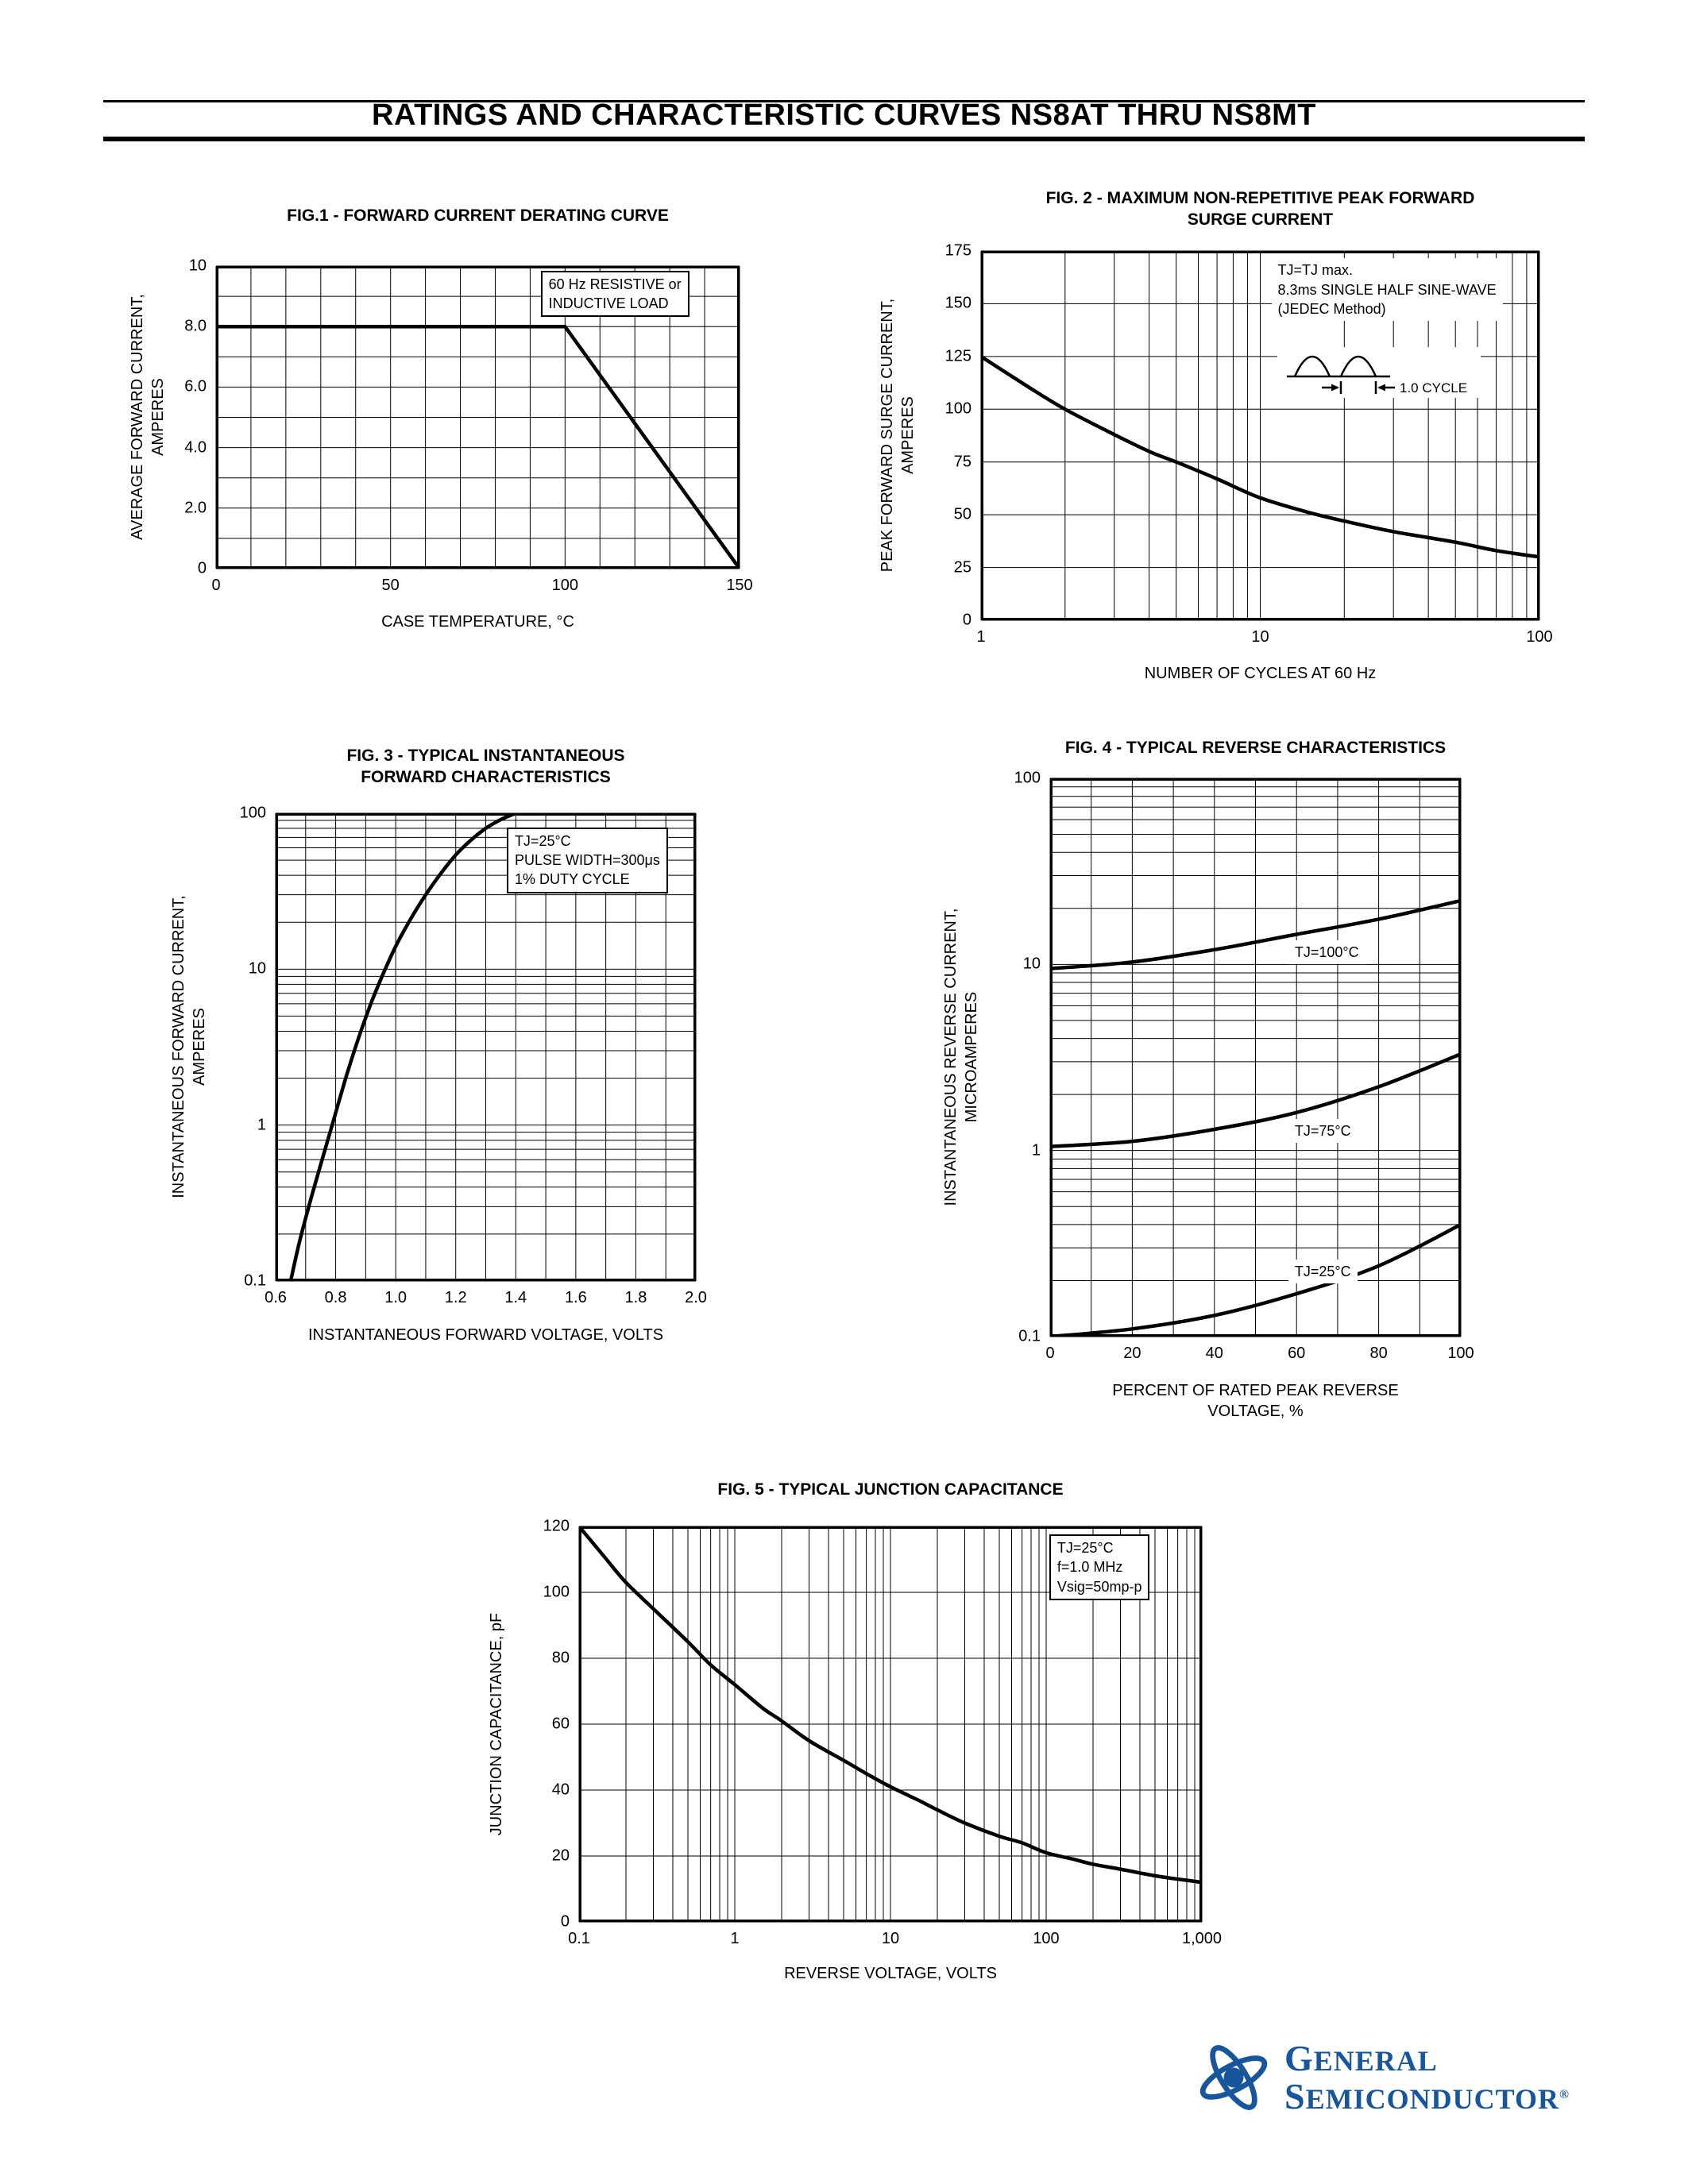  I want to click on x-tick-label: 20, so click(1132, 1353).